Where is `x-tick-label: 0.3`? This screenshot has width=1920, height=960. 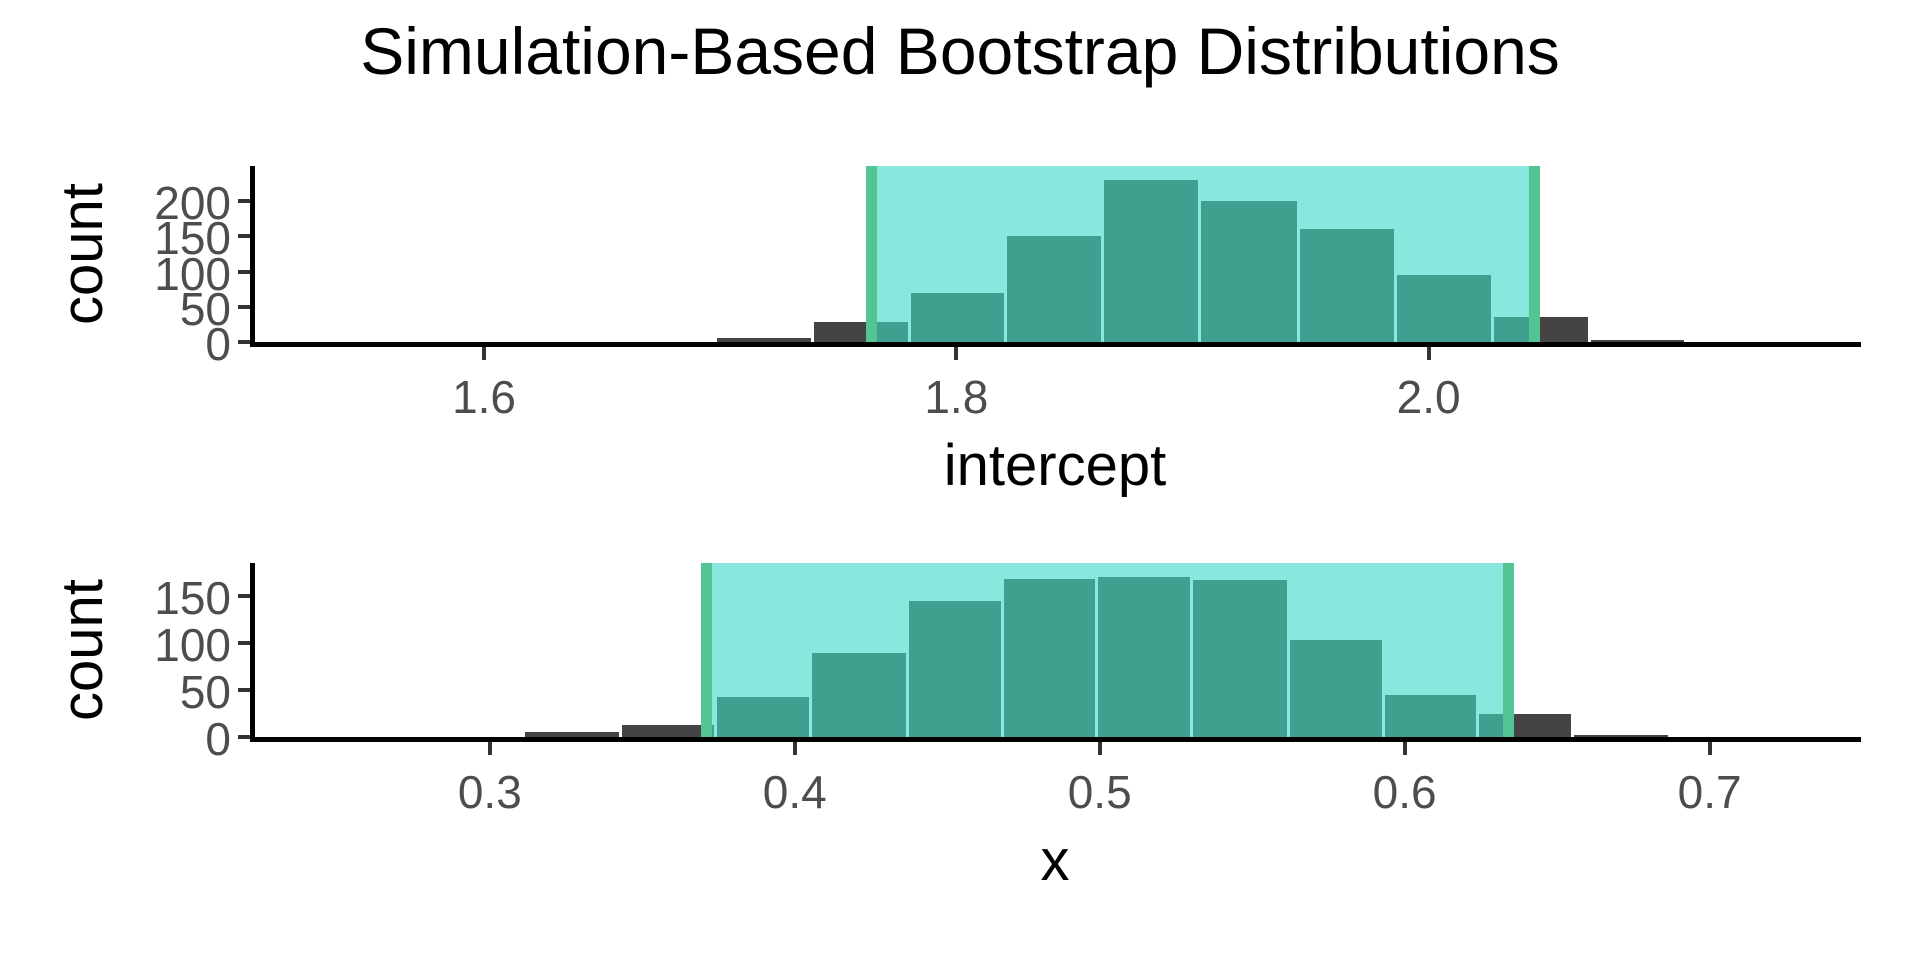
x-tick-label: 0.3 is located at coordinates (489, 792).